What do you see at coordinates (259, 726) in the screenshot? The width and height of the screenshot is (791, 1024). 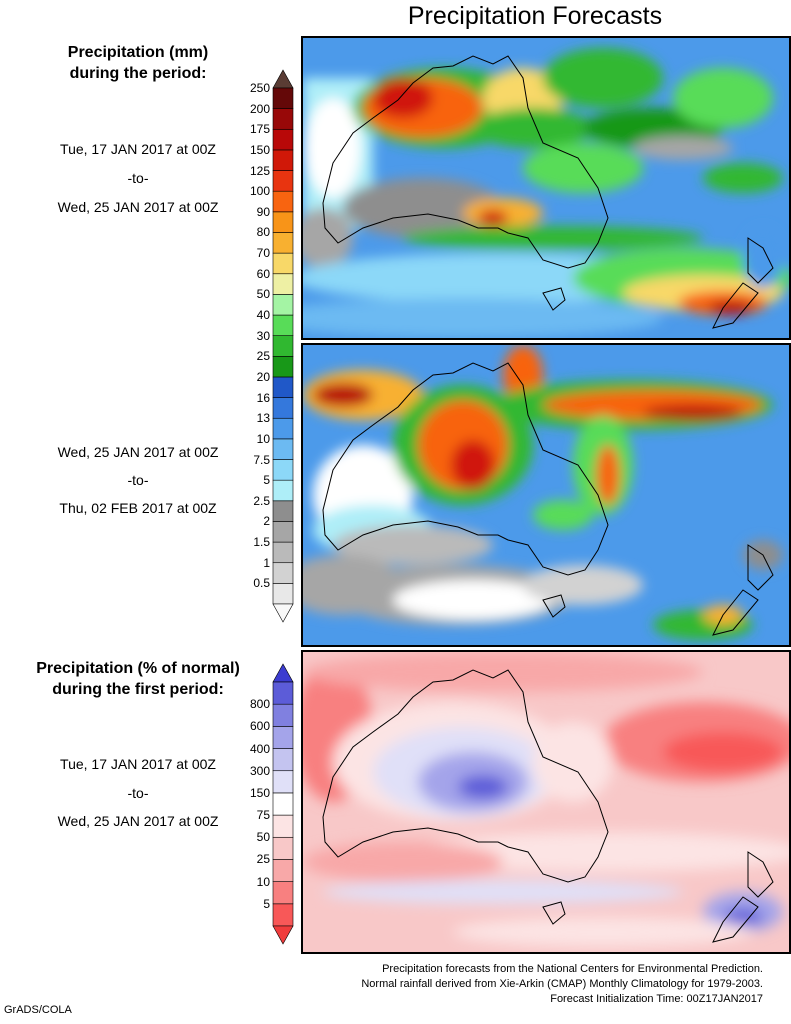 I see `anomaly-colorbar-tick-label: 600` at bounding box center [259, 726].